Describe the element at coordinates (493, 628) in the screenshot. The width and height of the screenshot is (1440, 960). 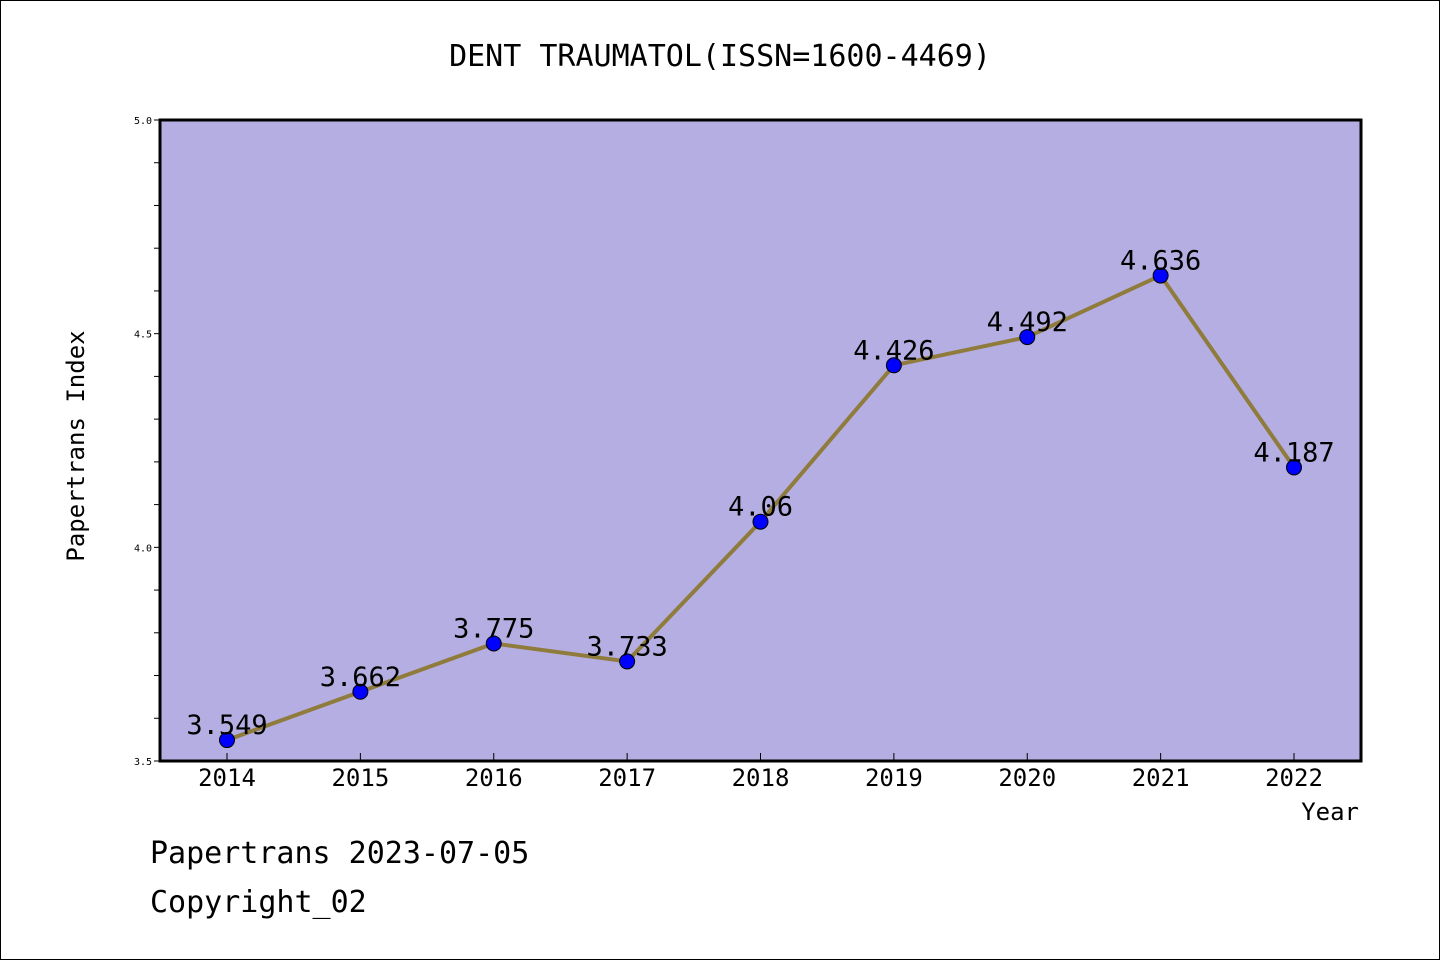
I see `data-label: 3.775` at that location.